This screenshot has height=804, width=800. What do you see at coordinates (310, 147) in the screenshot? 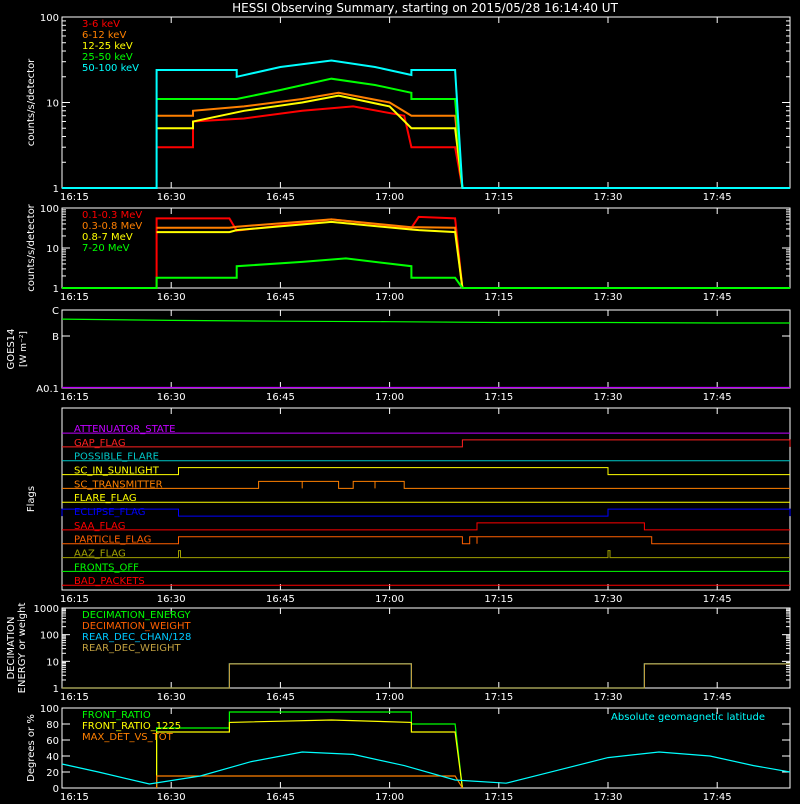
I see `series-line-3-6-kev` at bounding box center [310, 147].